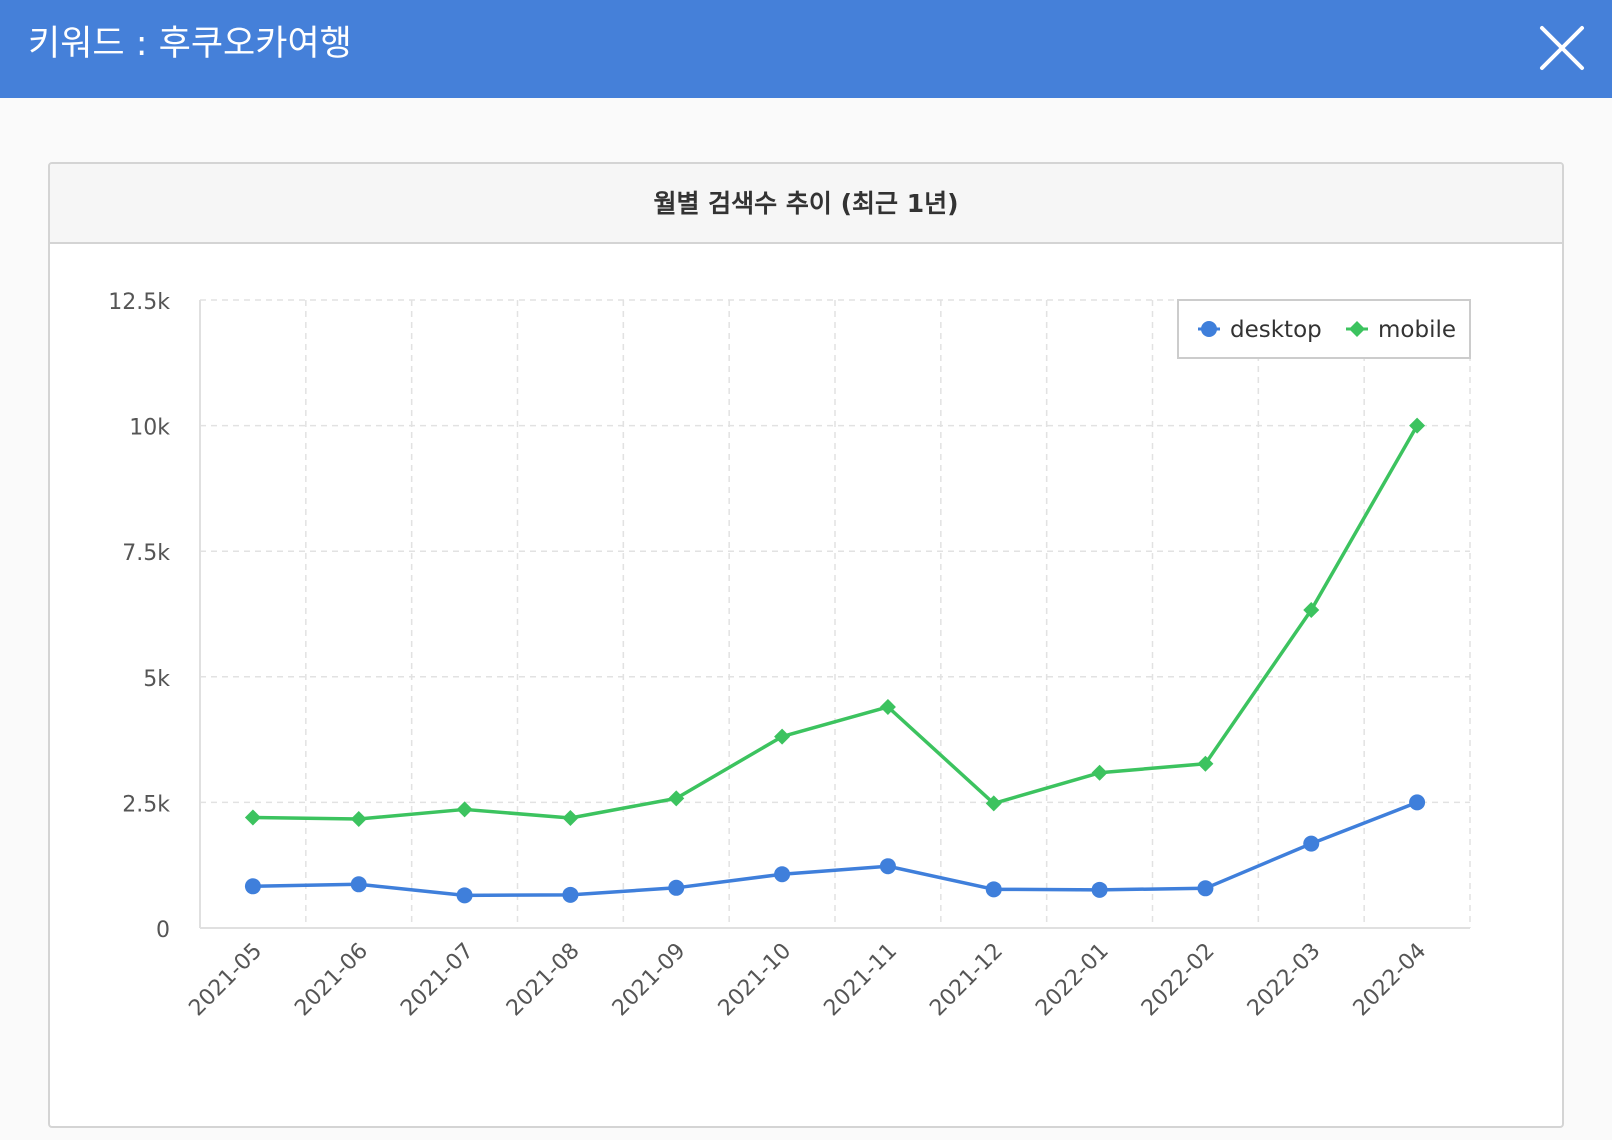  What do you see at coordinates (543, 980) in the screenshot?
I see `x-tick-label: 2021-08` at bounding box center [543, 980].